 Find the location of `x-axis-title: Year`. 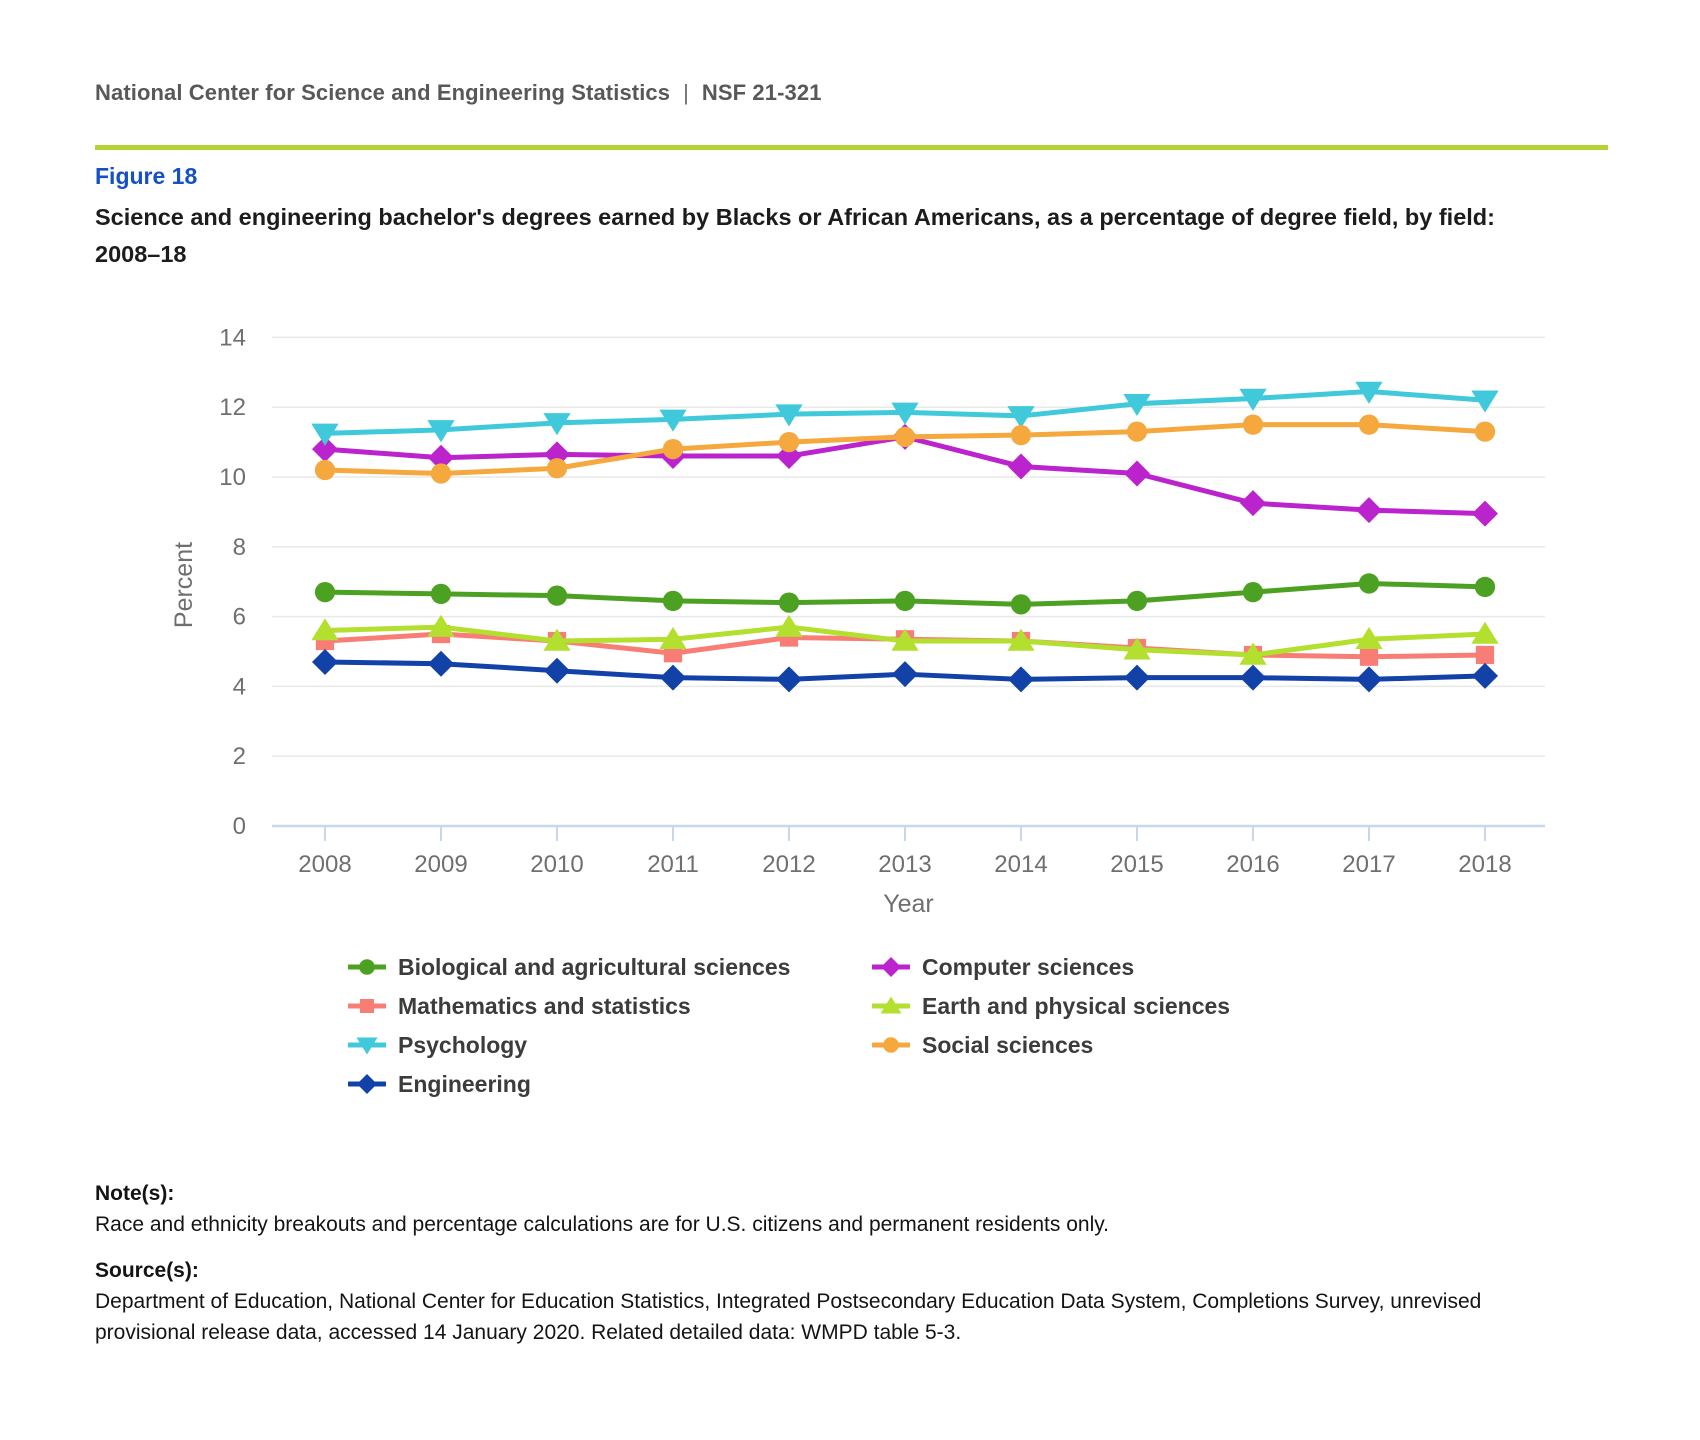

x-axis-title: Year is located at coordinates (908, 904).